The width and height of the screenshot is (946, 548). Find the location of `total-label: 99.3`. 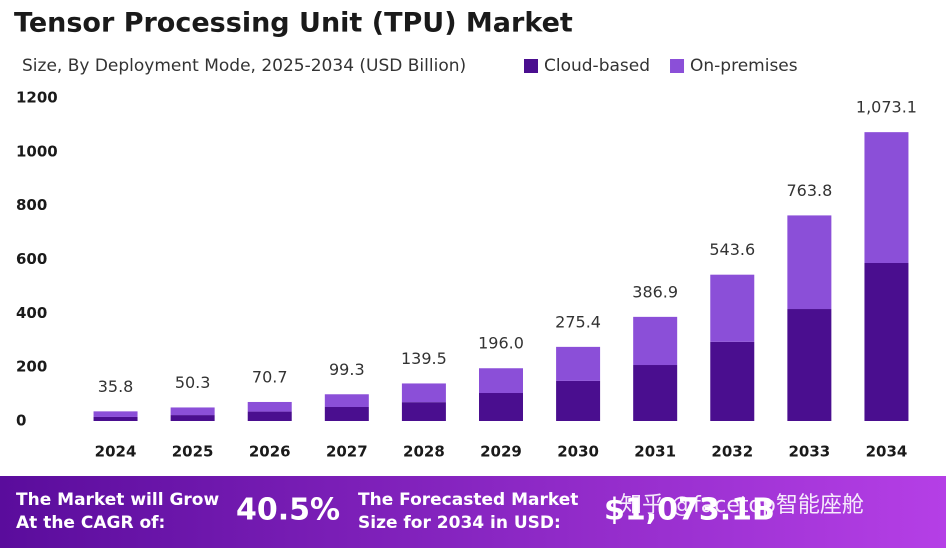

total-label: 99.3 is located at coordinates (347, 369).